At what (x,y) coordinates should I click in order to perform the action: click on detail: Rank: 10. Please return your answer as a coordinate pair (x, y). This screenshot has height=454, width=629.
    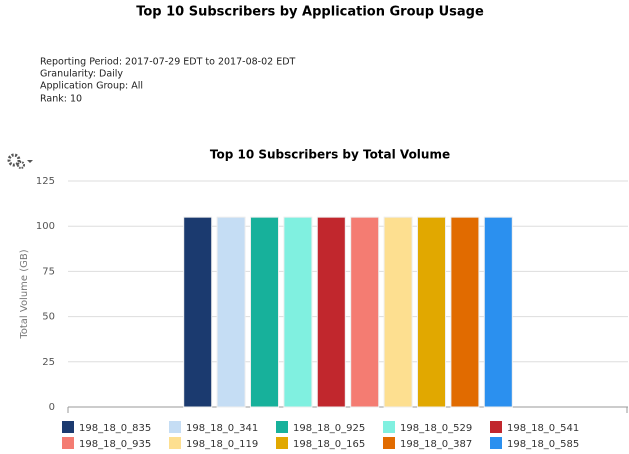
    Looking at the image, I should click on (61, 99).